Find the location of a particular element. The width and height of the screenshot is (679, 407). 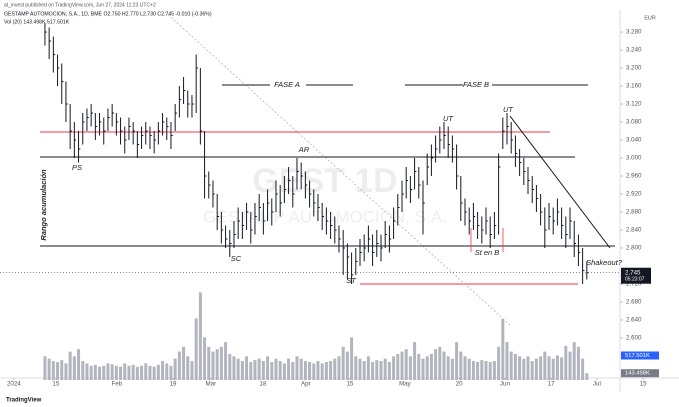

volume-label: 517.501K is located at coordinates (637, 356).